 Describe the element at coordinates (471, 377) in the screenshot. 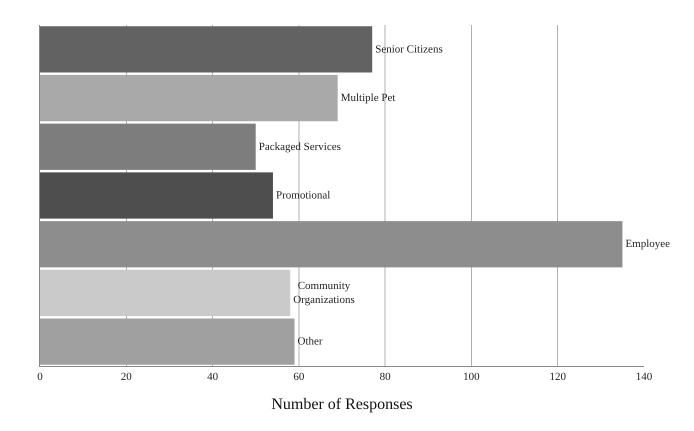

I see `x-tick-label: 100` at that location.